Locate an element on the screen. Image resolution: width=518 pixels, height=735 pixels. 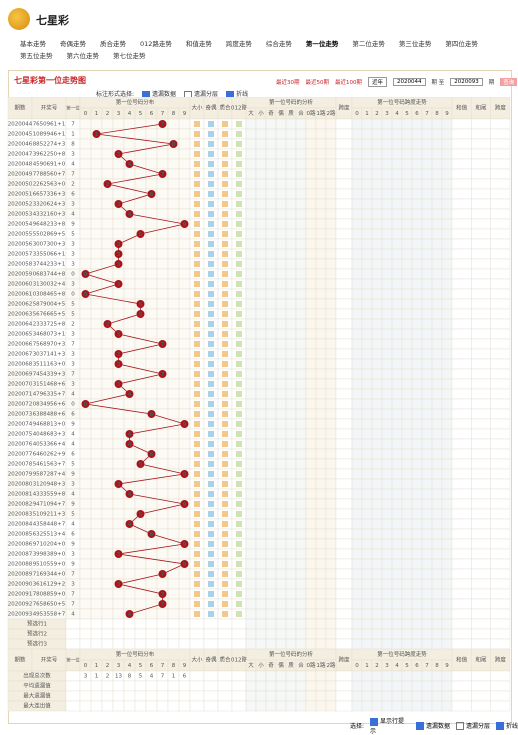
nav-link: 质合走势 is located at coordinates (113, 44).